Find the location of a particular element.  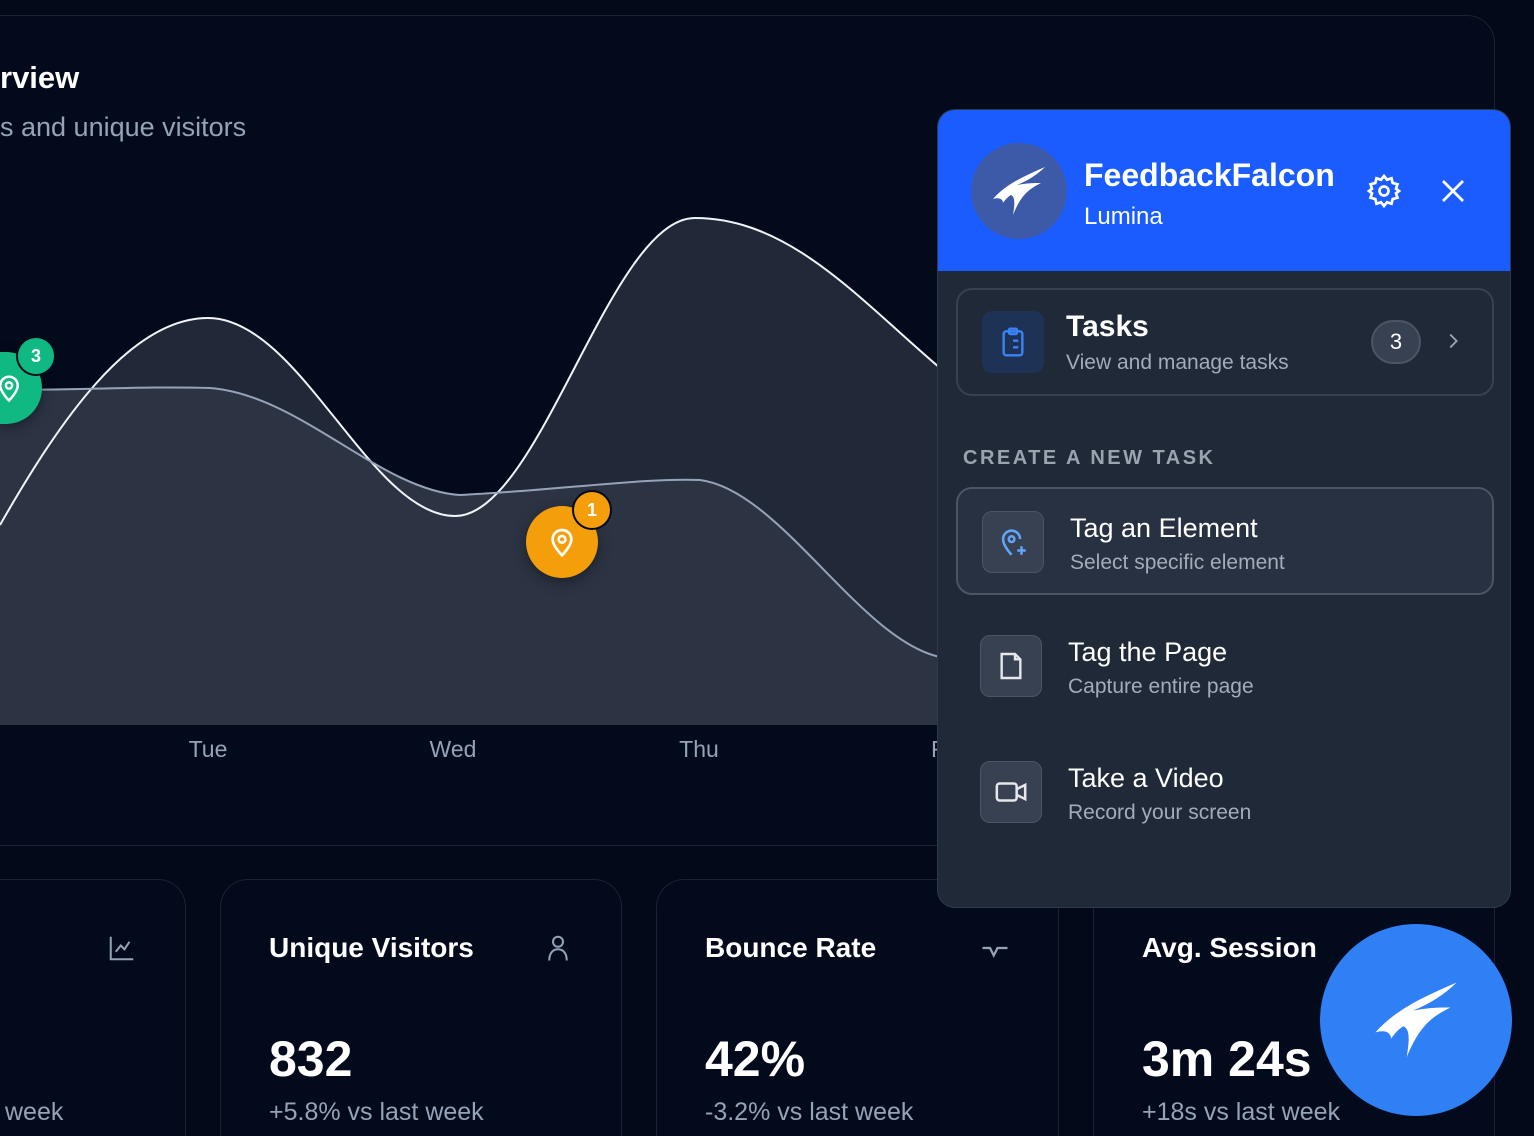

x-tick: Wed is located at coordinates (453, 749).